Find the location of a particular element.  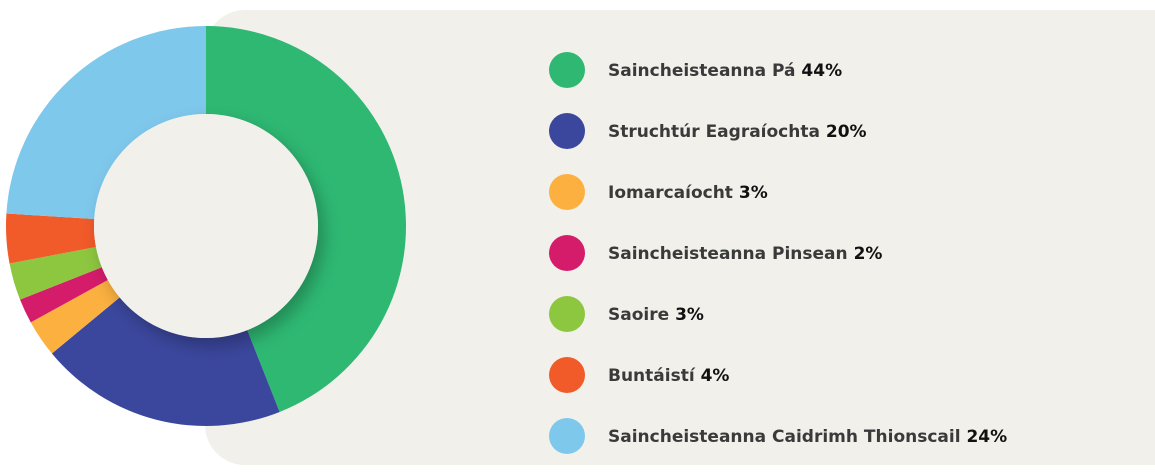

legend-label: Saincheisteanna Caidrimh Thionscail is located at coordinates (784, 437).